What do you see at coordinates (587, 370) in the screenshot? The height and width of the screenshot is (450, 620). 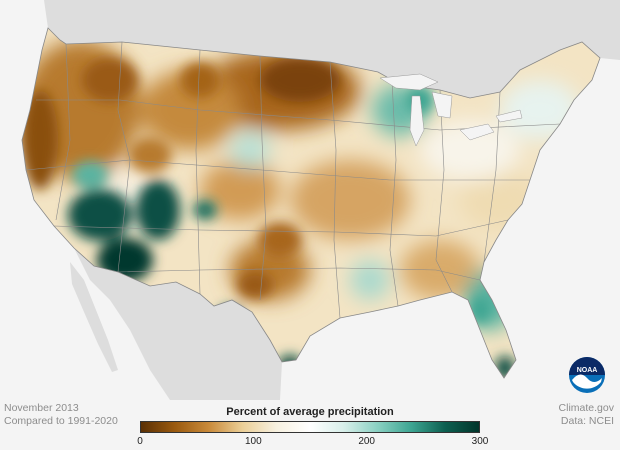 I see `noaa-logo-text: NOAA` at bounding box center [587, 370].